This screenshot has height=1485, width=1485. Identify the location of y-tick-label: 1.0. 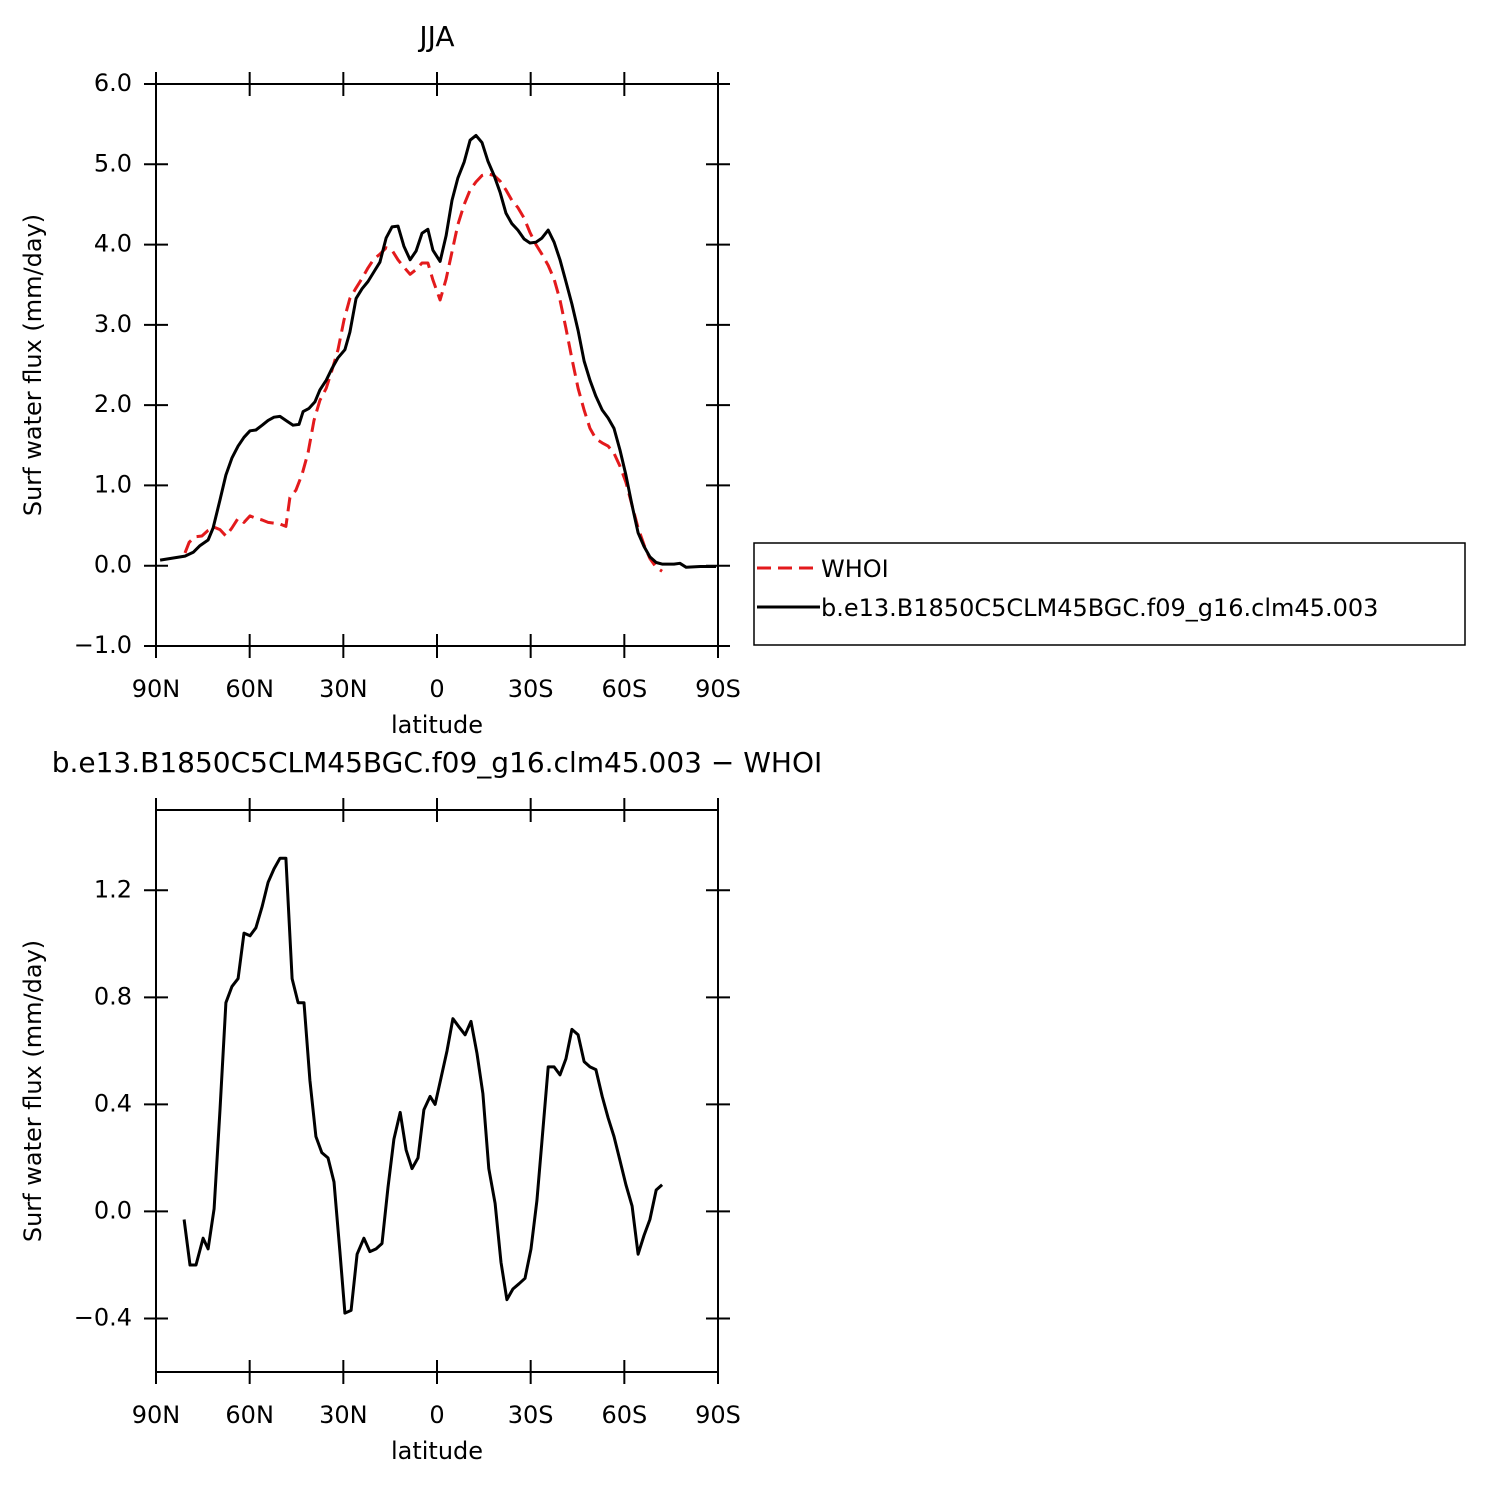
(113, 484).